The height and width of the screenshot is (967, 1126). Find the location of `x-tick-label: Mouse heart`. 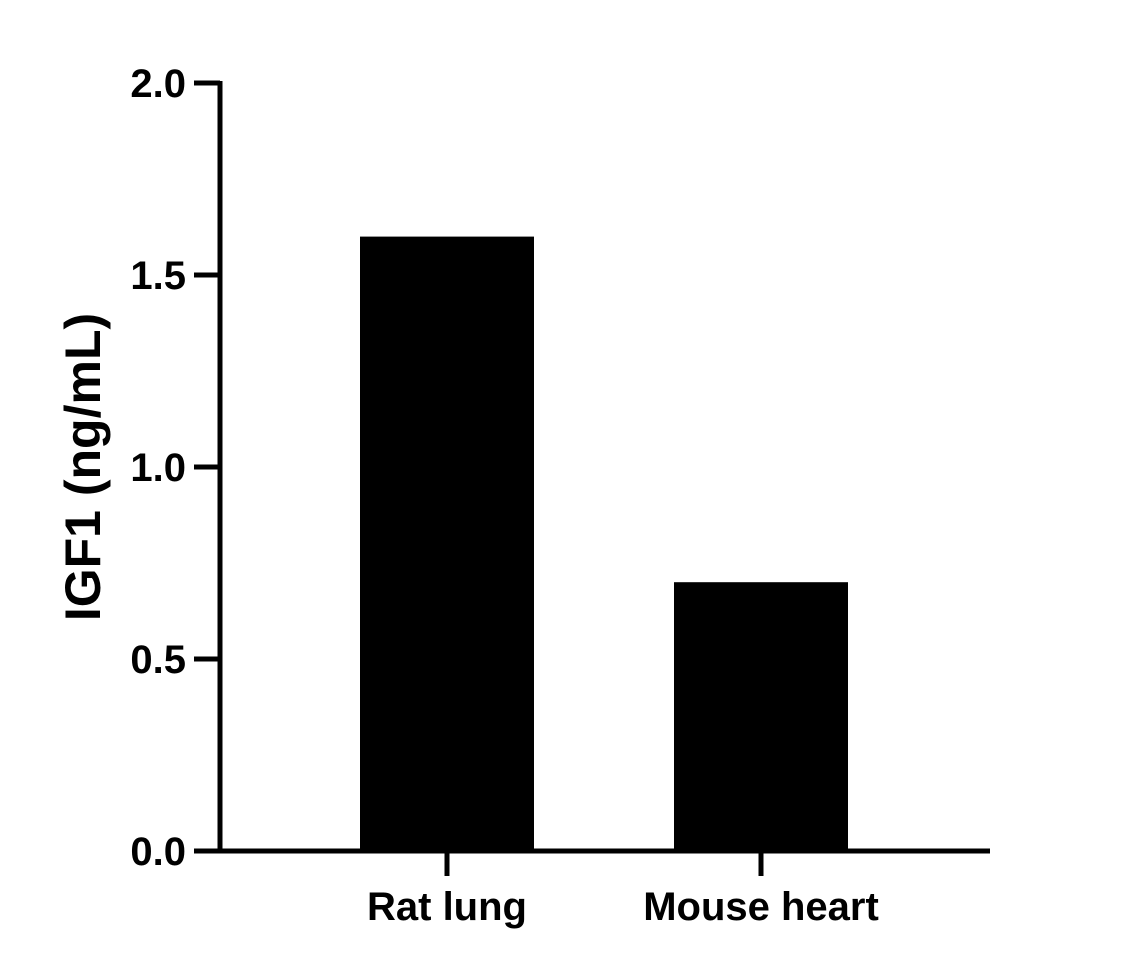

x-tick-label: Mouse heart is located at coordinates (761, 907).